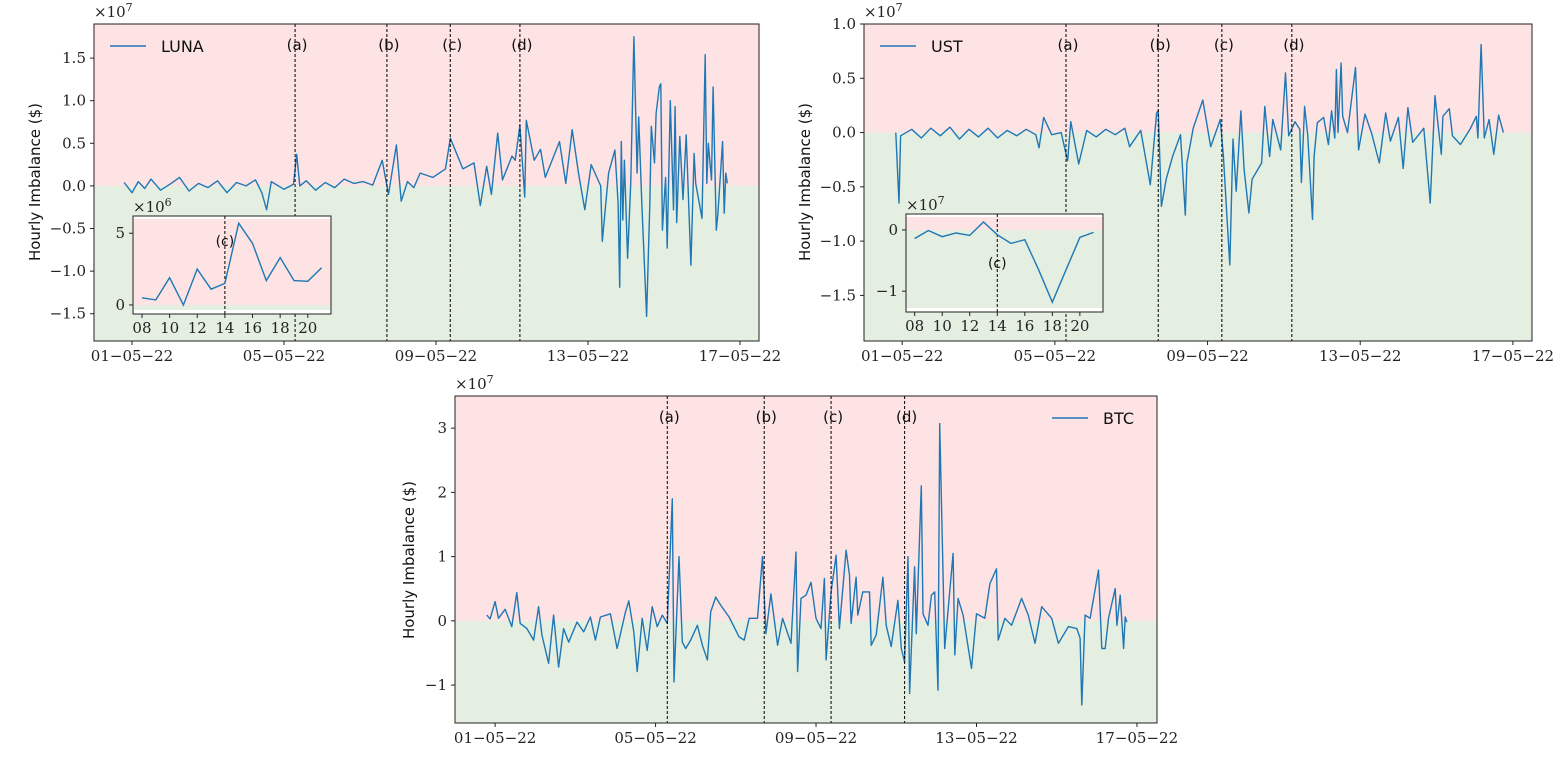 This screenshot has height=765, width=1563. Describe the element at coordinates (442, 492) in the screenshot. I see `y-tick-label: 2` at that location.